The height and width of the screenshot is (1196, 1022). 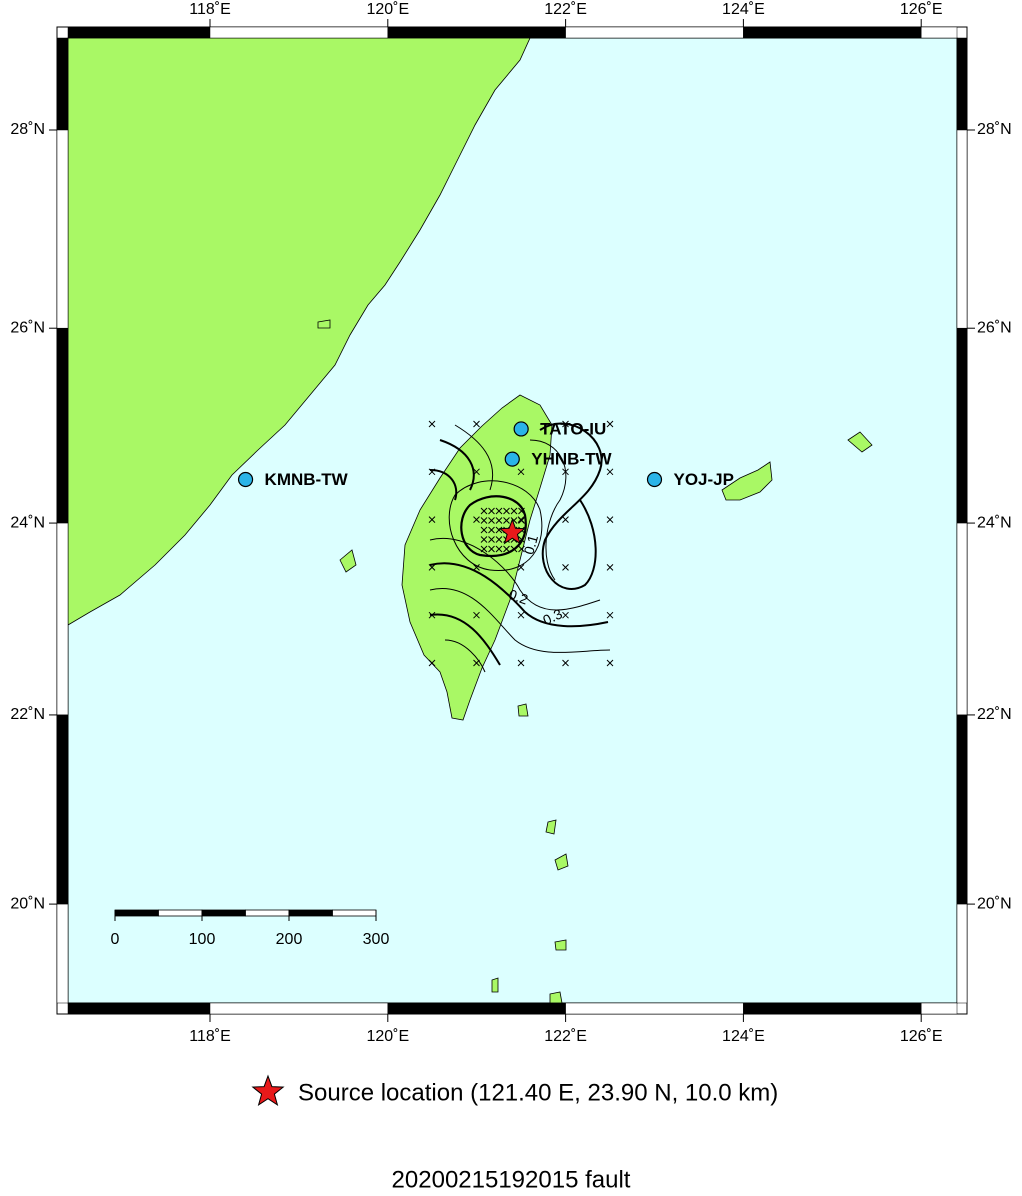 I want to click on scale-label: 200, so click(x=289, y=939).